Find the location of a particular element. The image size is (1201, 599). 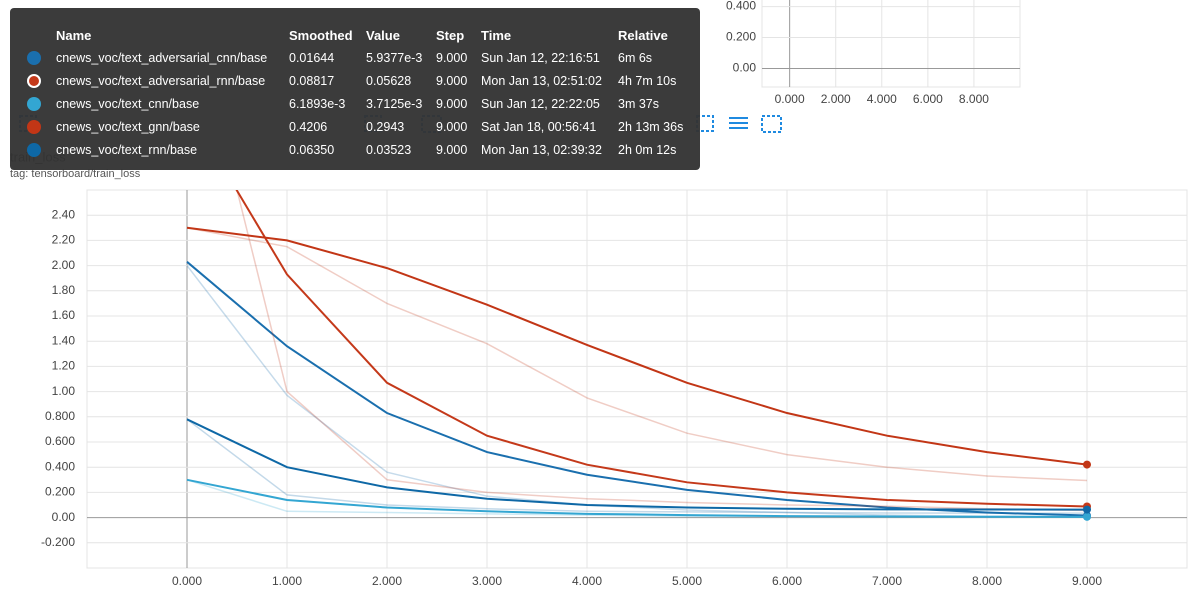

series-name: cnews_voc/text_adversarial_rnn/base is located at coordinates (161, 81).